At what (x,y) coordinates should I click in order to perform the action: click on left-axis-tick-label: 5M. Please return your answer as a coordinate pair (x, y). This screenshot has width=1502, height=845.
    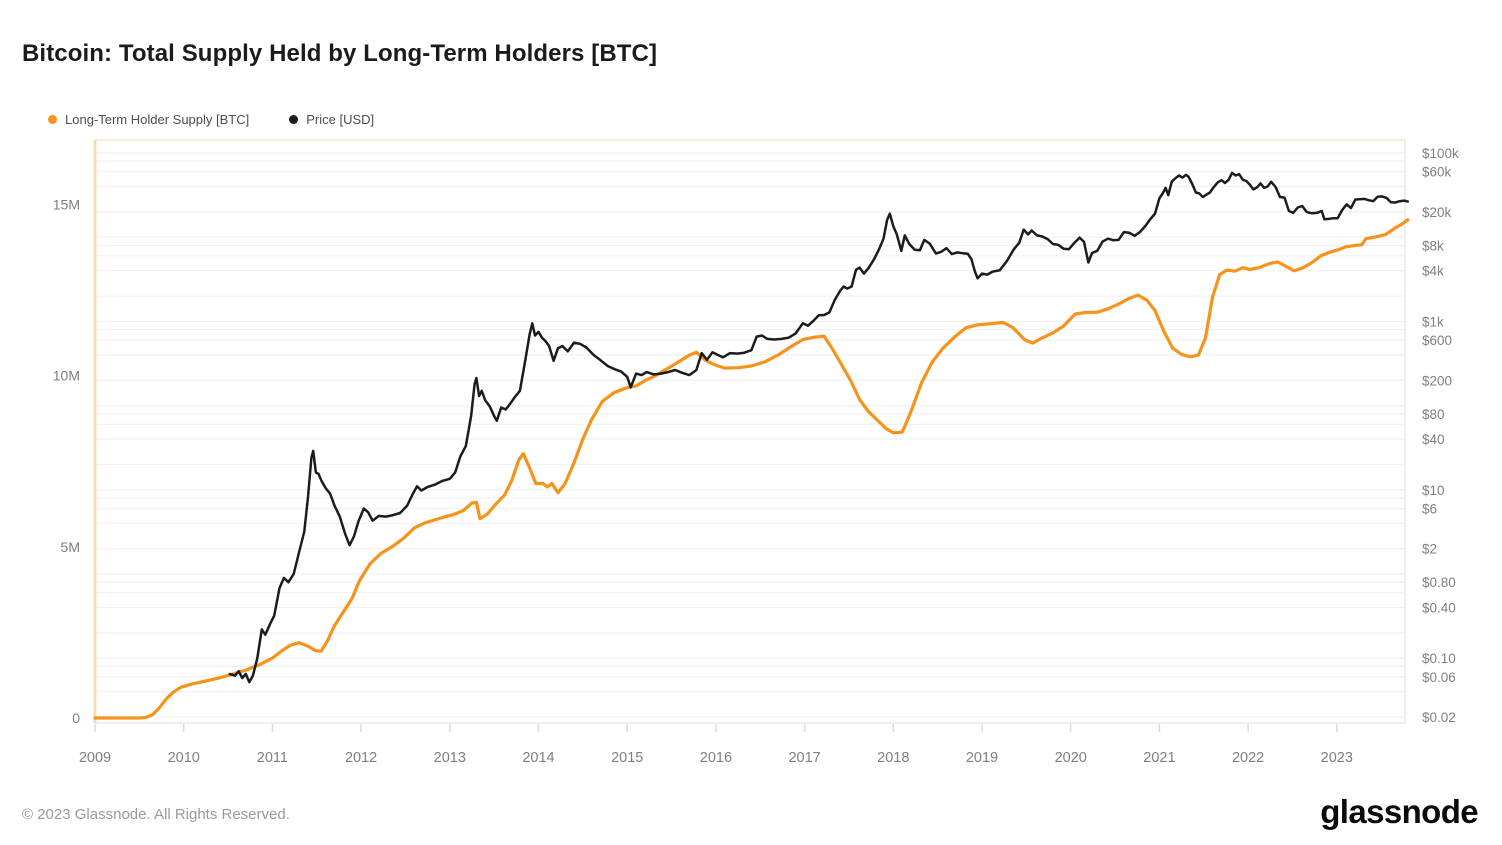
    Looking at the image, I should click on (70, 547).